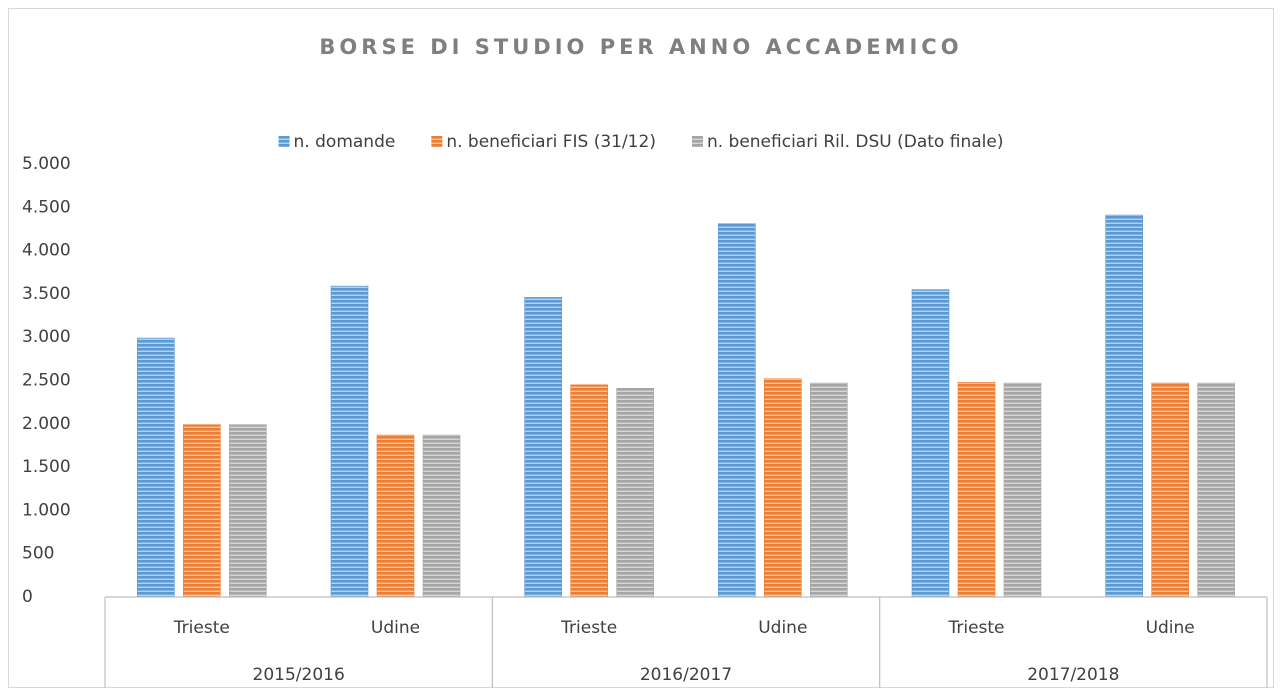  I want to click on y-tick-label: 4.500, so click(46, 207).